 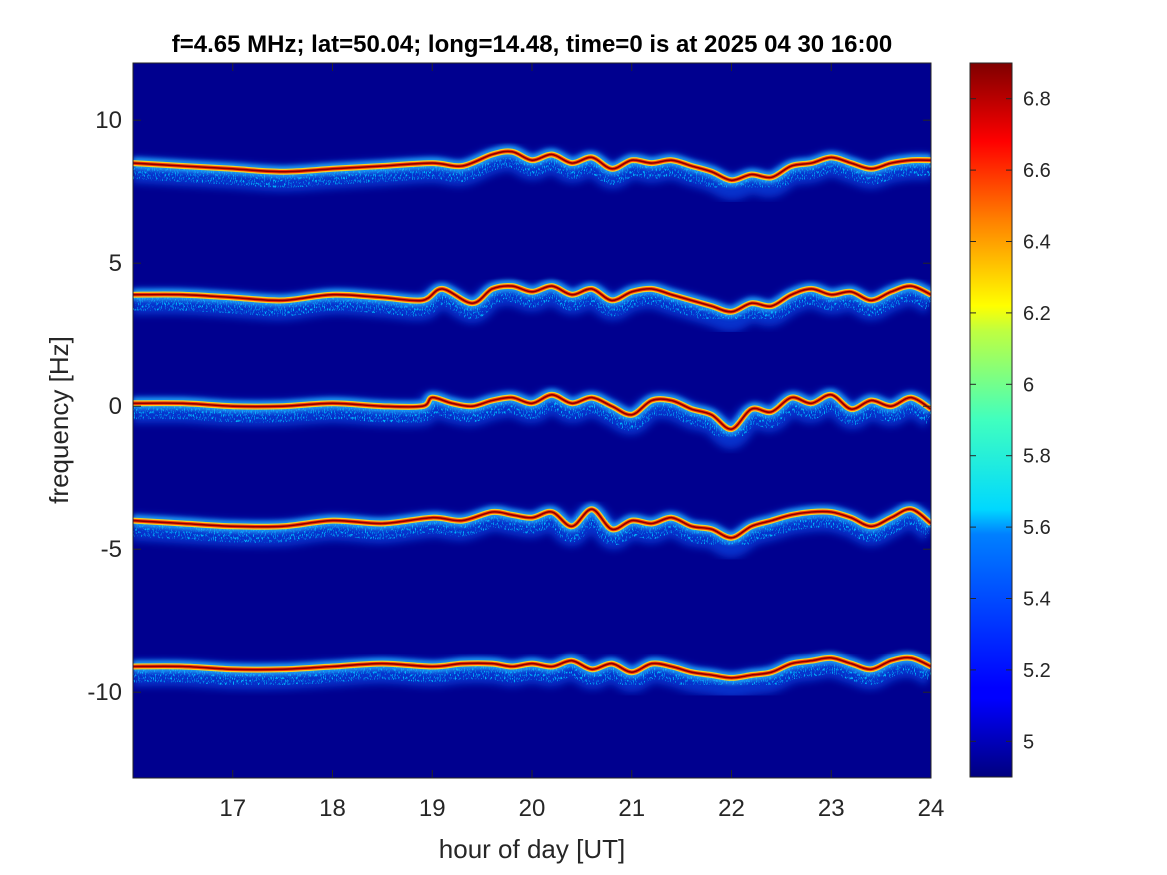 I want to click on x-tick-label: 19, so click(x=432, y=808).